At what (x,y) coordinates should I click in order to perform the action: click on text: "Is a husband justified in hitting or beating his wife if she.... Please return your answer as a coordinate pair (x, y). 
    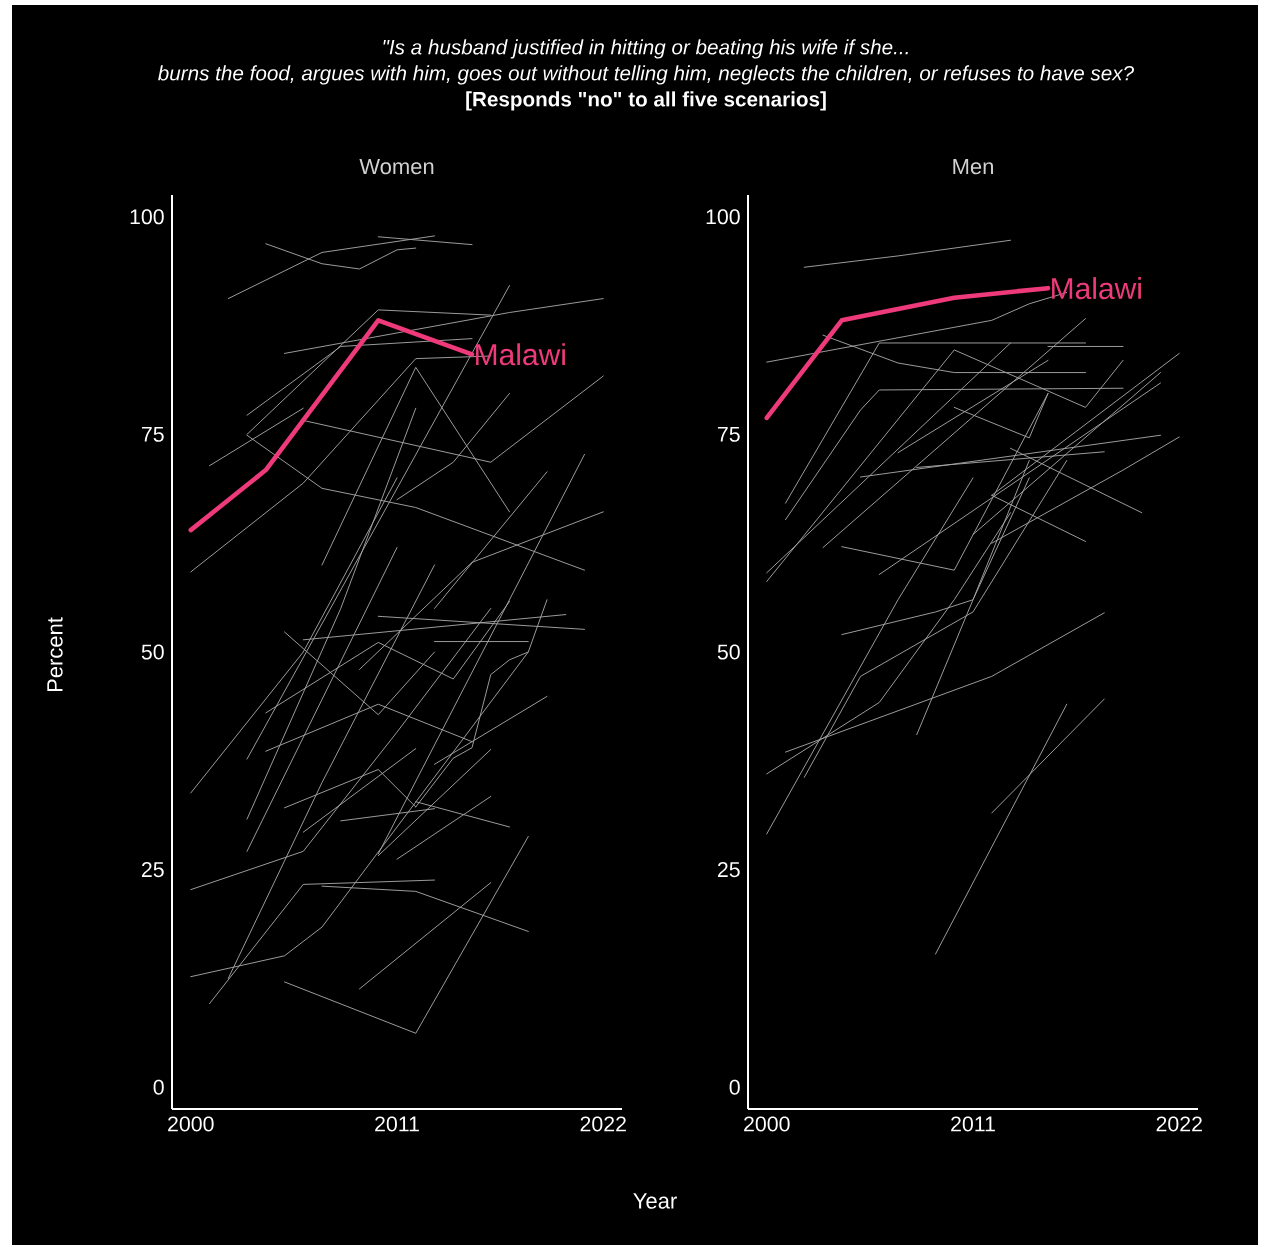
    Looking at the image, I should click on (645, 49).